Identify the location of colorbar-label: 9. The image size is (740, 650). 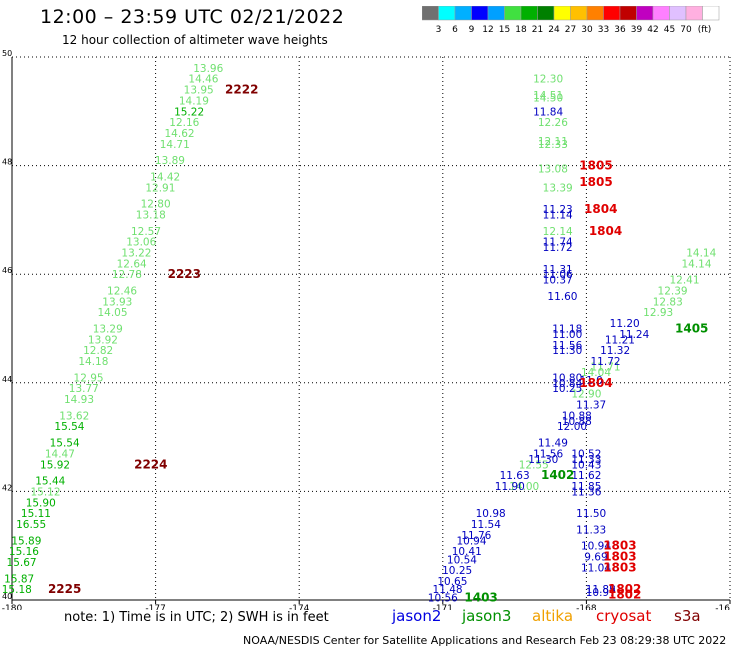
(472, 30).